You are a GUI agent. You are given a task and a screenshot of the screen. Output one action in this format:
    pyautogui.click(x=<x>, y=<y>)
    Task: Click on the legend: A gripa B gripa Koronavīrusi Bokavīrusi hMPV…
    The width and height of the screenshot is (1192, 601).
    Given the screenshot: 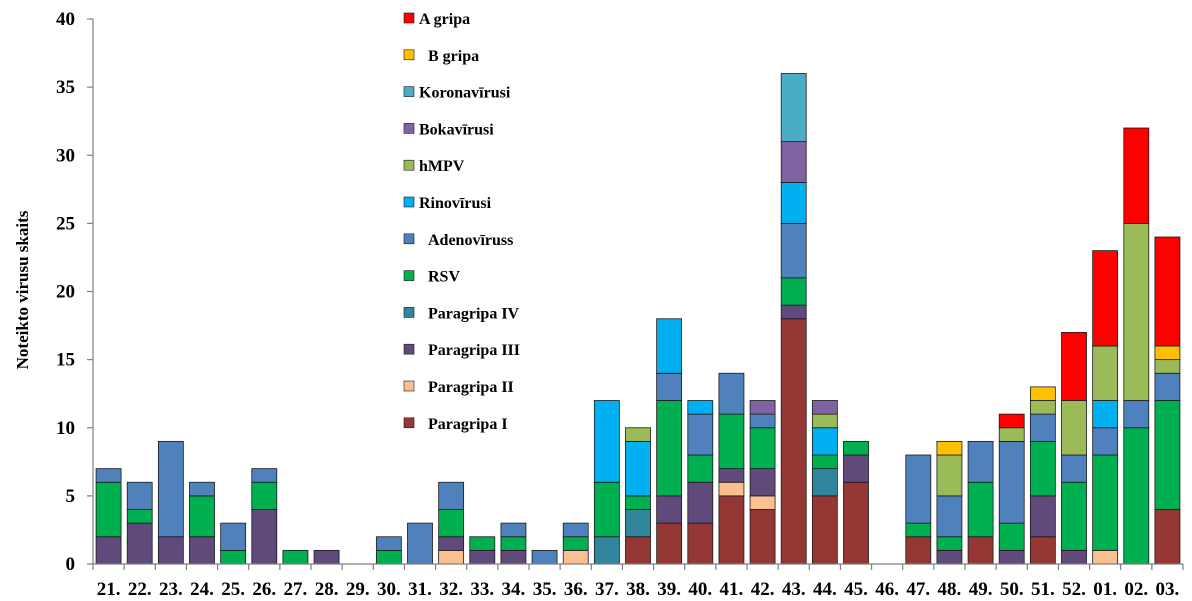 What is the action you would take?
    pyautogui.click(x=461, y=222)
    